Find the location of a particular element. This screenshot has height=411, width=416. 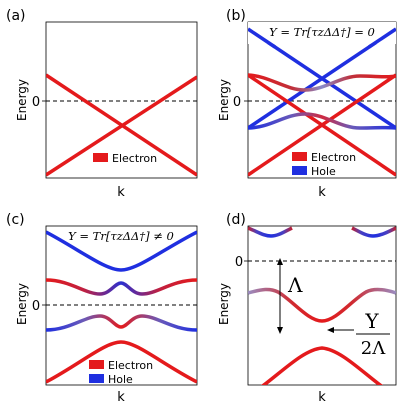

panel-c-legend-electron: Electron is located at coordinates (130, 365).